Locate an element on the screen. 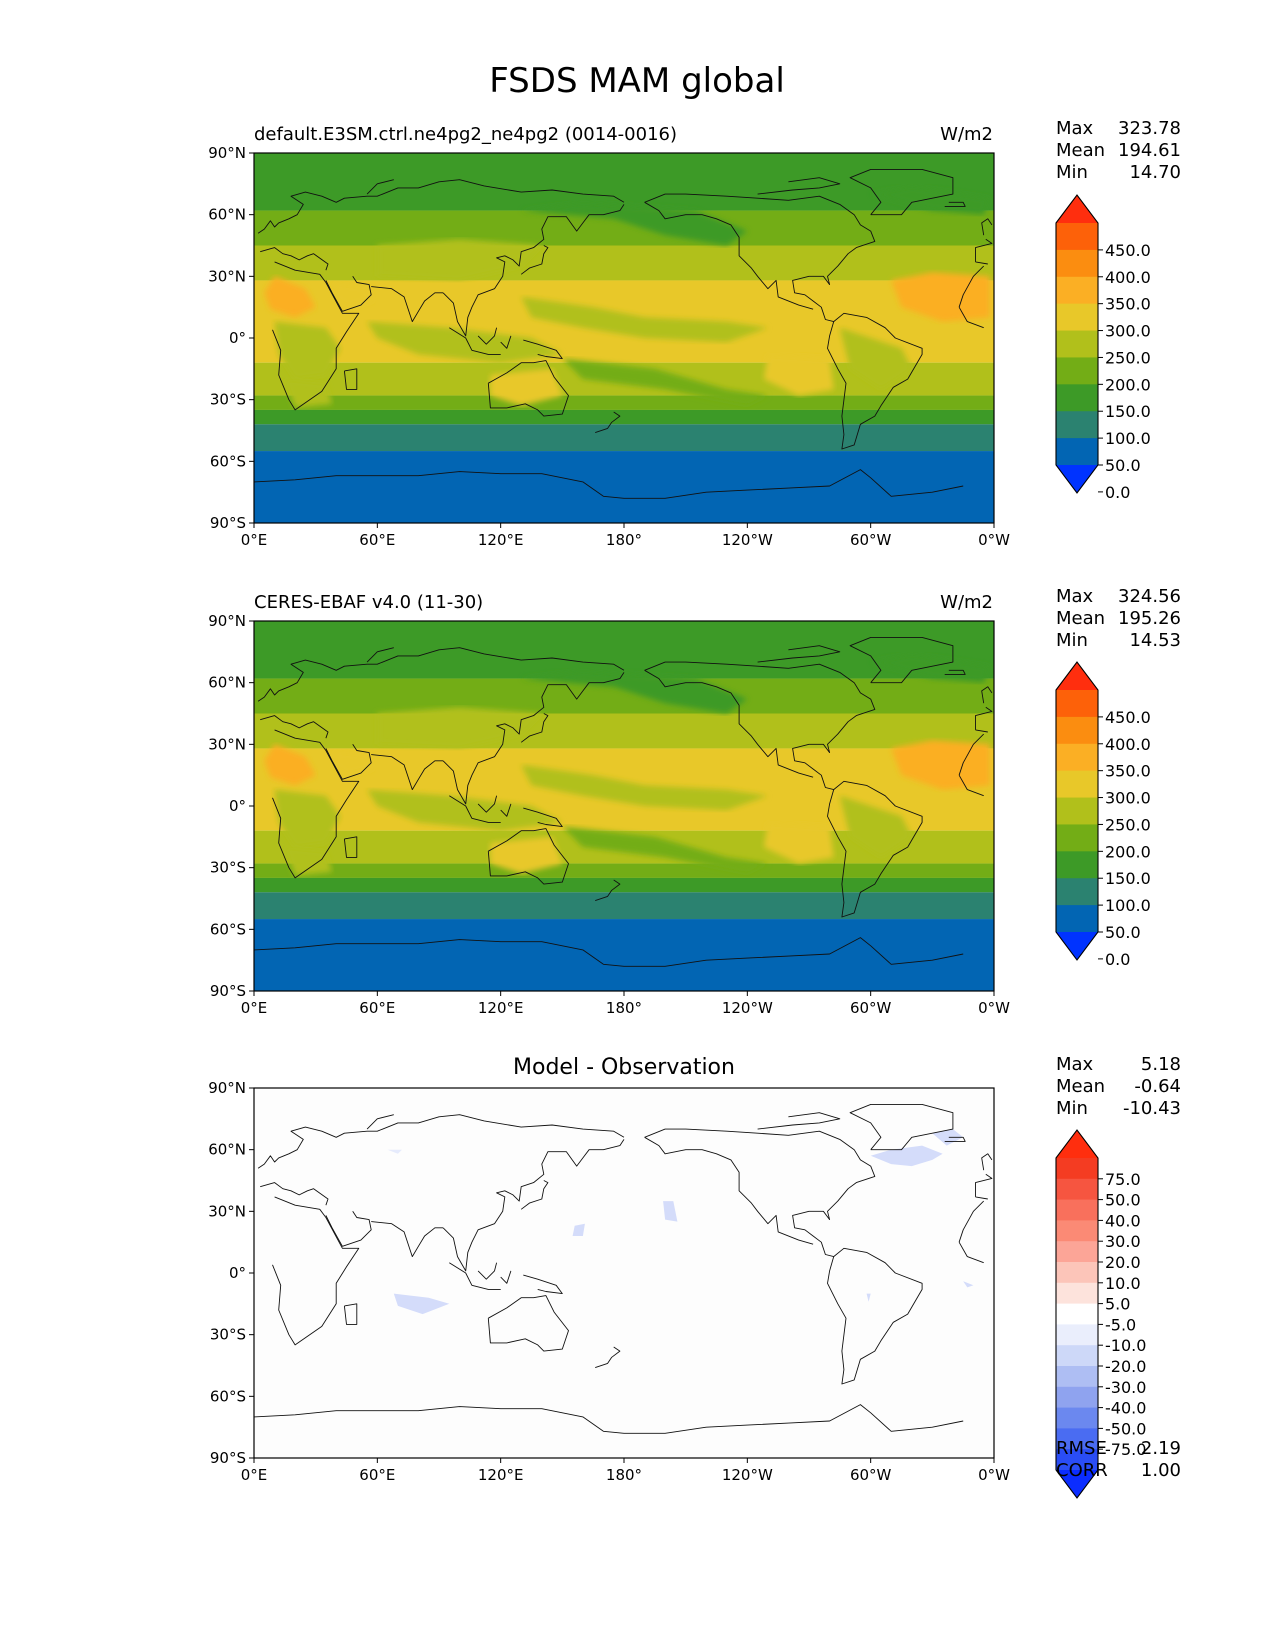  model-field is located at coordinates (624, 338).